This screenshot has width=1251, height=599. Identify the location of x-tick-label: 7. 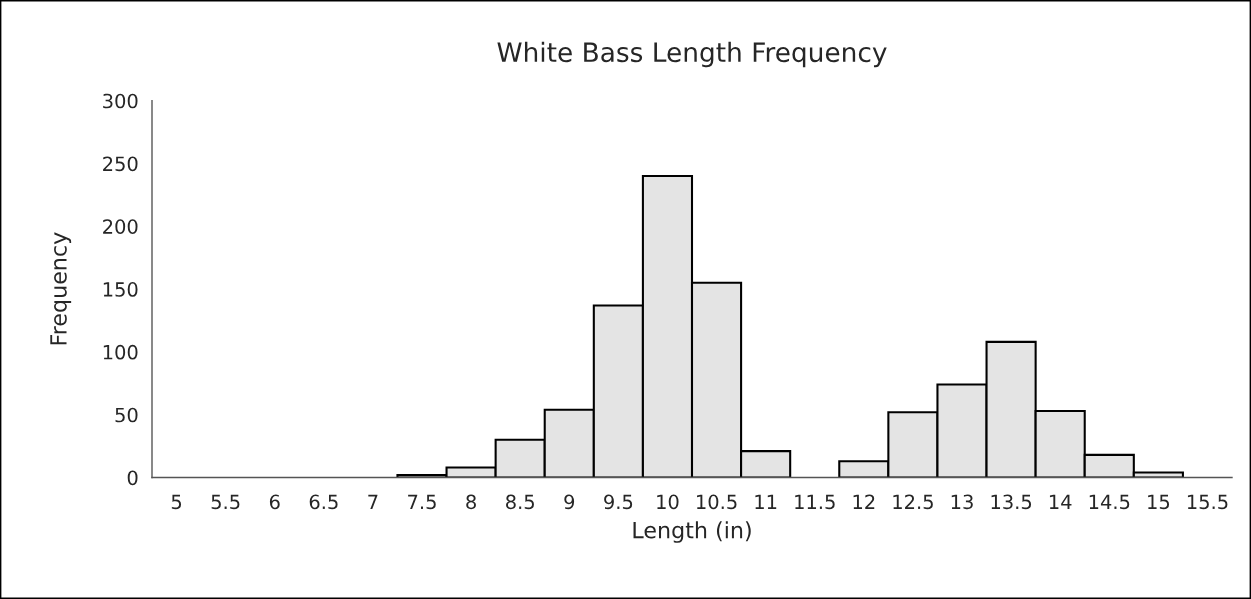
(373, 501).